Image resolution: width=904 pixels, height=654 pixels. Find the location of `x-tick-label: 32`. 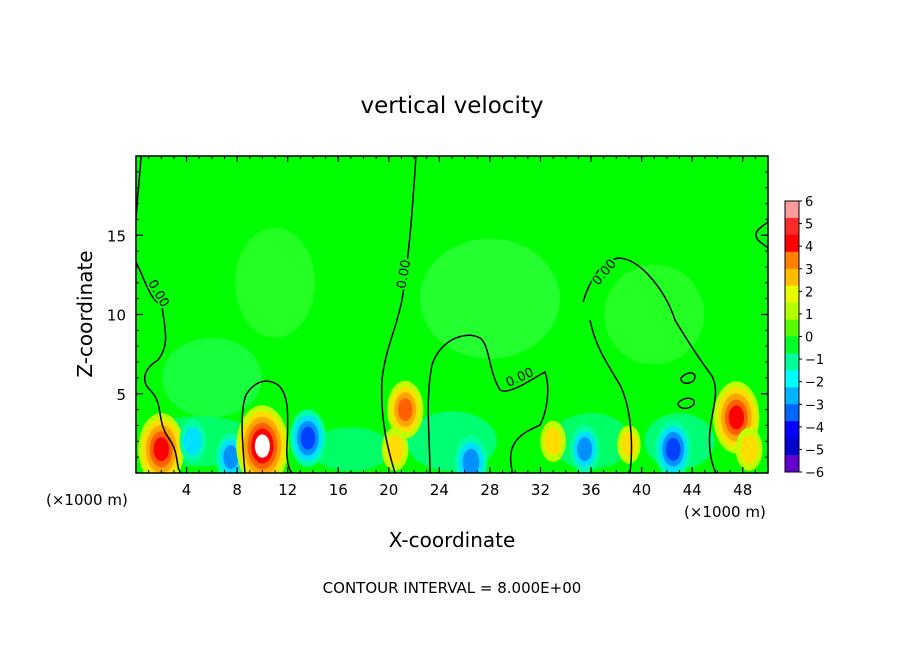

x-tick-label: 32 is located at coordinates (540, 490).